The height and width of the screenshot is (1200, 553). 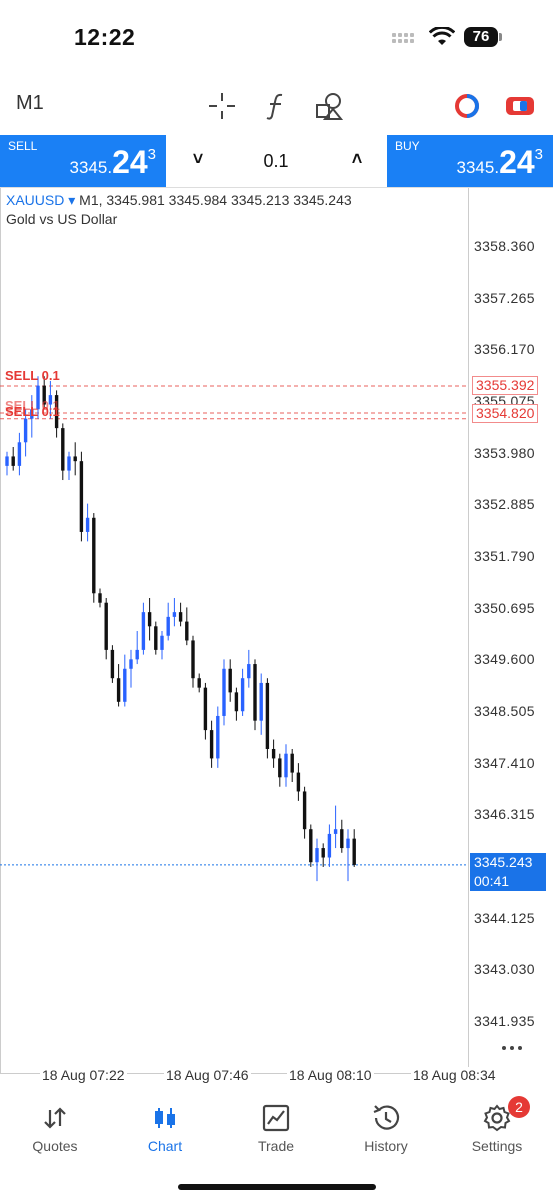 What do you see at coordinates (504, 917) in the screenshot?
I see `price-axis-label: 3344.125` at bounding box center [504, 917].